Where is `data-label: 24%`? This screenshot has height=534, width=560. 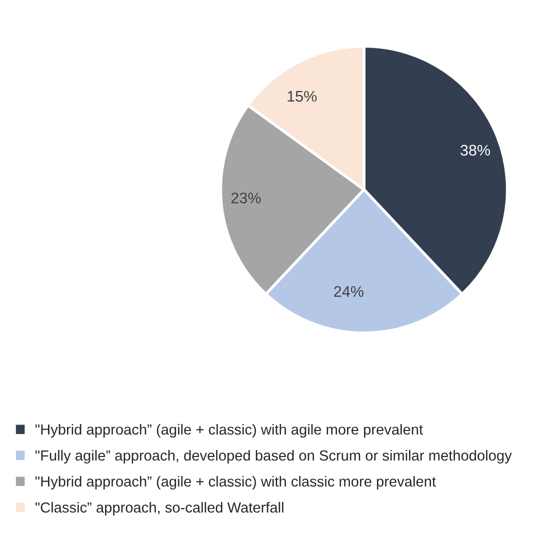 data-label: 24% is located at coordinates (349, 291).